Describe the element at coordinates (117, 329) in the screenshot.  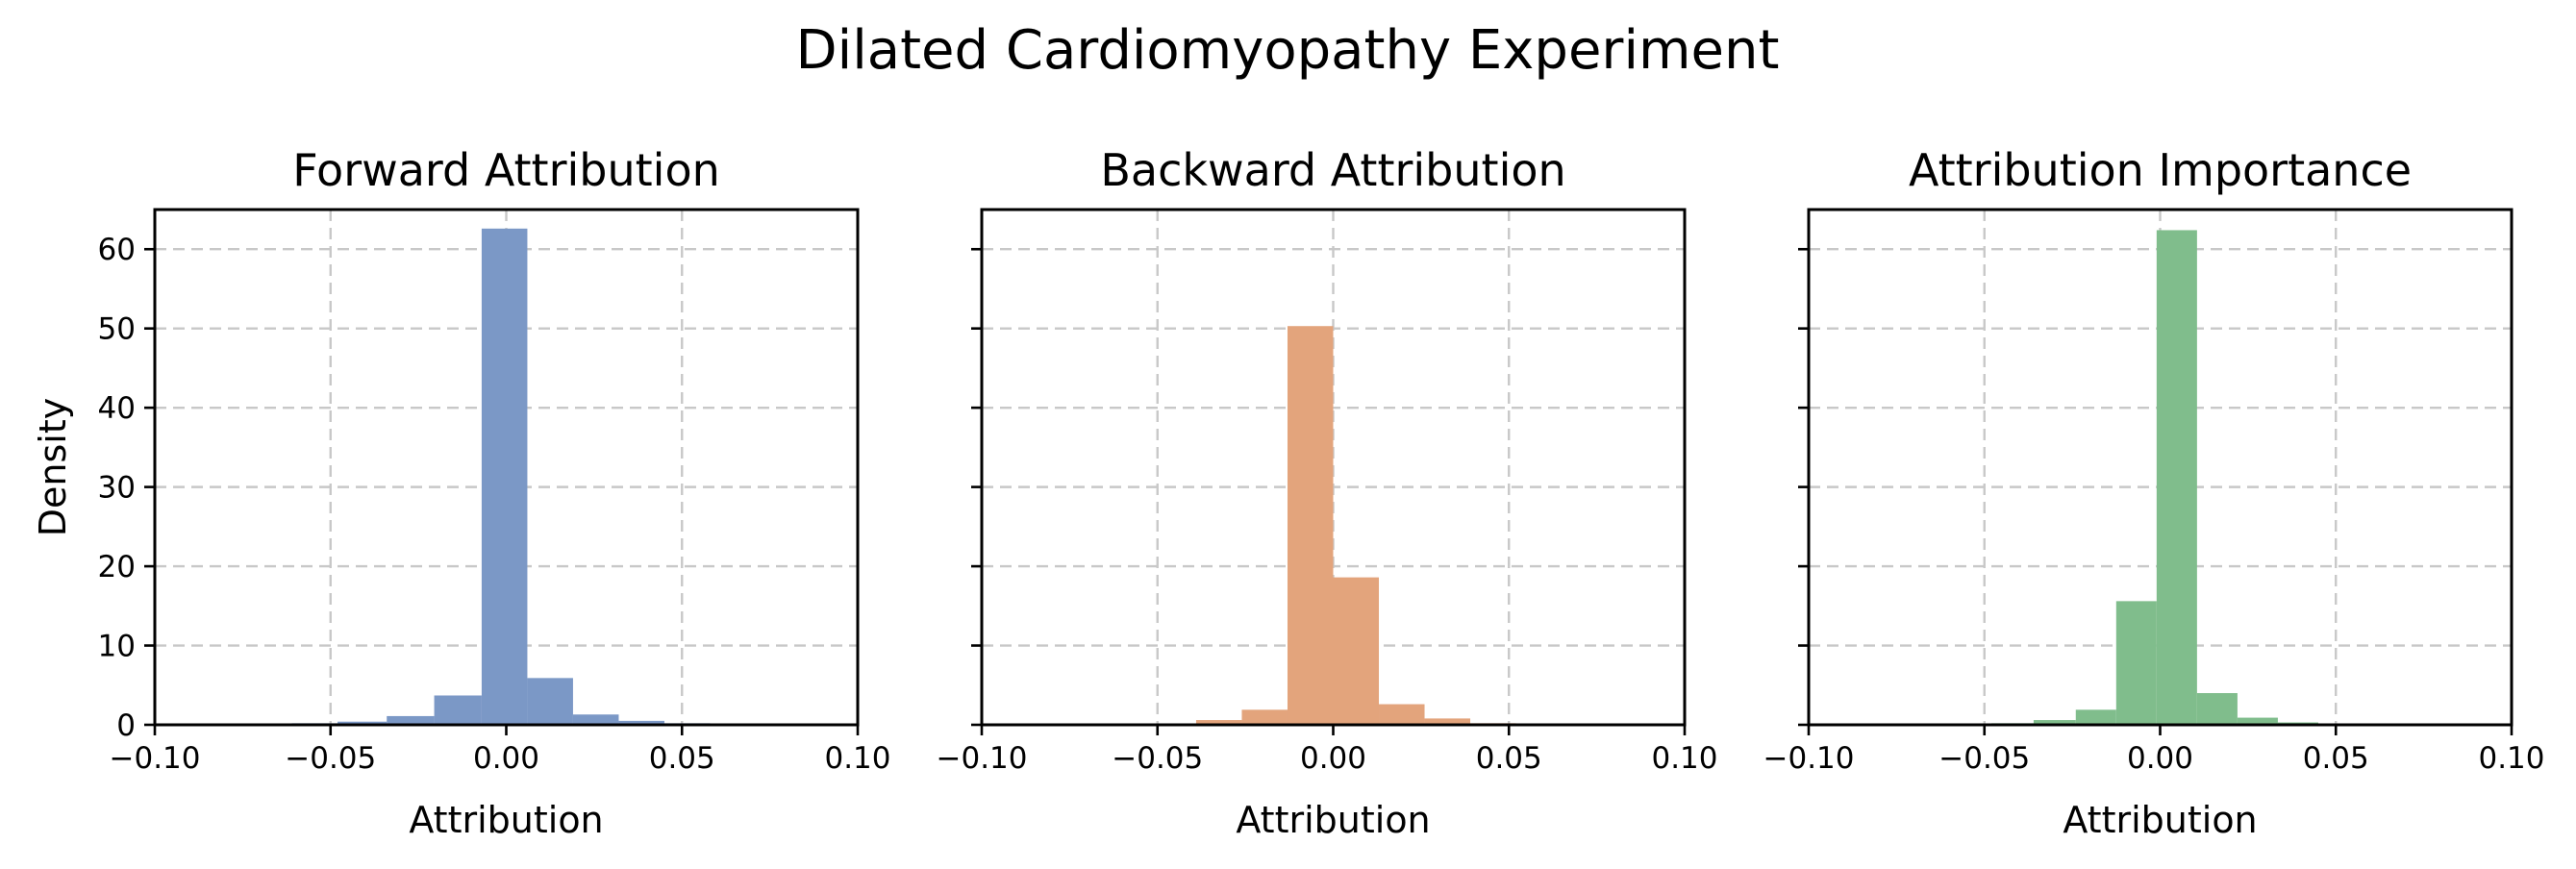
I see `y-tick-label: 50` at that location.